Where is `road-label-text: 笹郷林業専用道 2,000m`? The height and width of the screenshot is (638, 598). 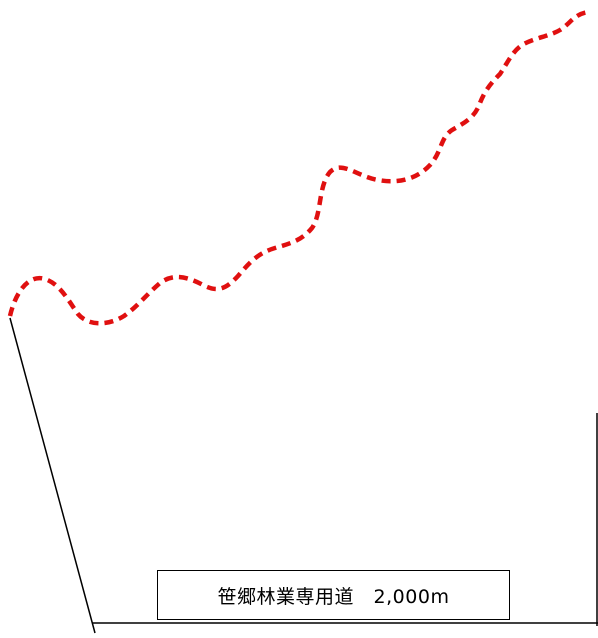 road-label-text: 笹郷林業専用道 2,000m is located at coordinates (333, 596).